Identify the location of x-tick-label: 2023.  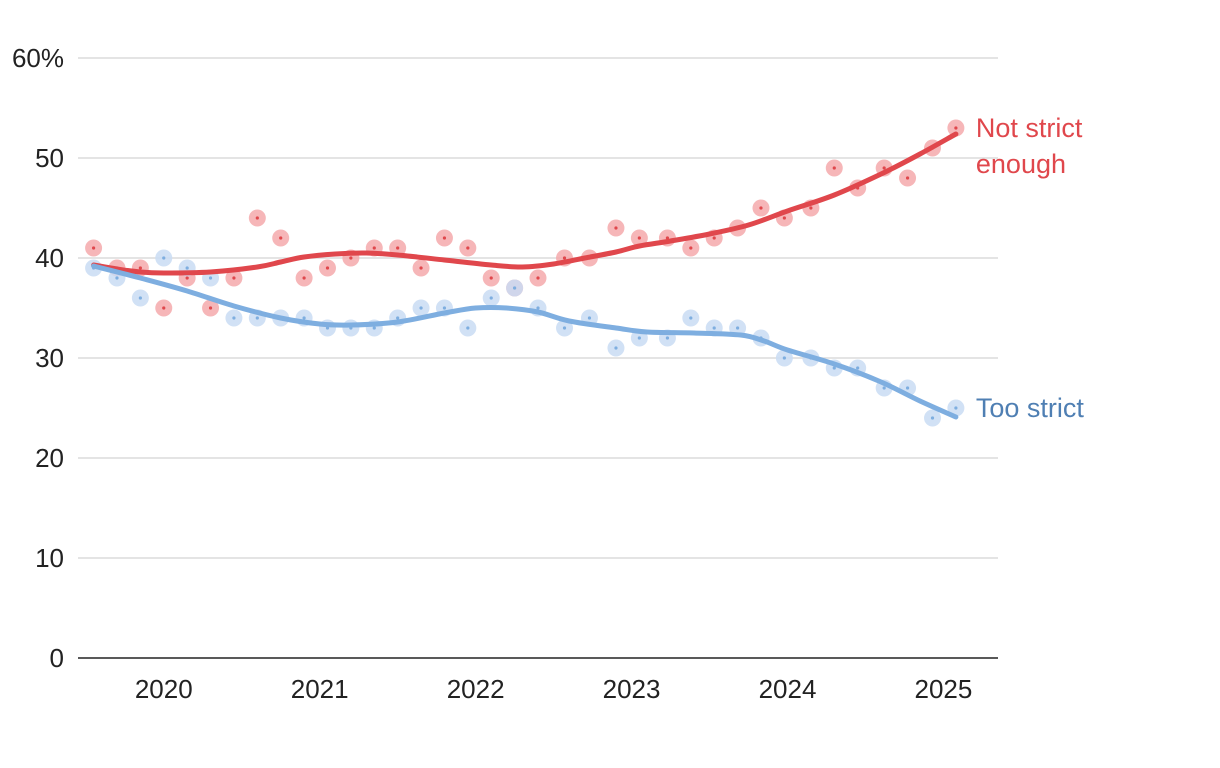
(632, 689).